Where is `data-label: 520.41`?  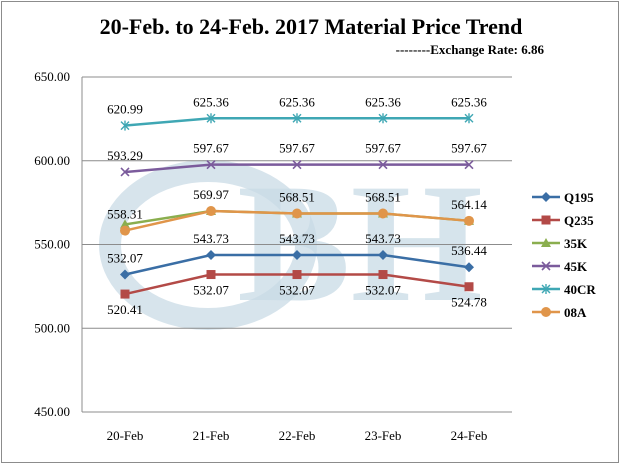
data-label: 520.41 is located at coordinates (125, 309).